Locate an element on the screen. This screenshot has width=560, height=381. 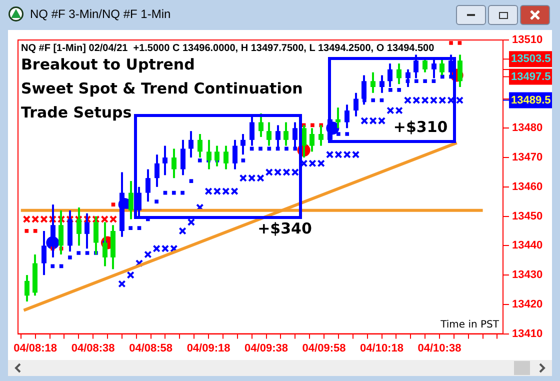
x-tick-label: 04/10:18 is located at coordinates (382, 348).